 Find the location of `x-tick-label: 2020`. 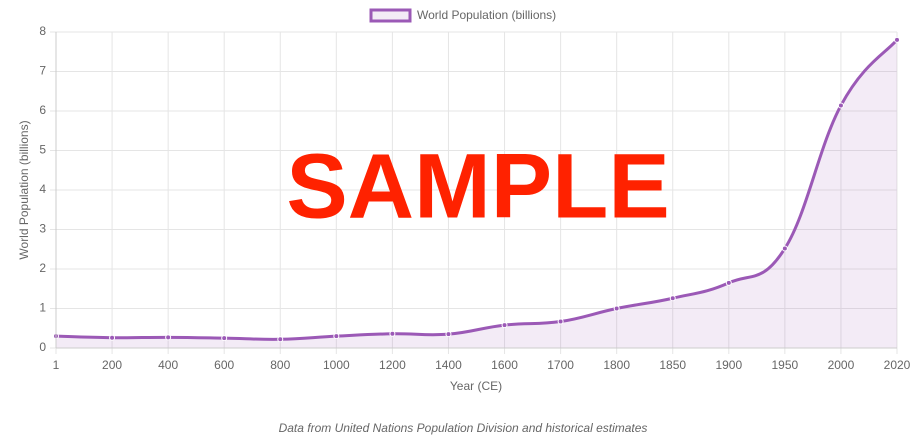

x-tick-label: 2020 is located at coordinates (897, 365).